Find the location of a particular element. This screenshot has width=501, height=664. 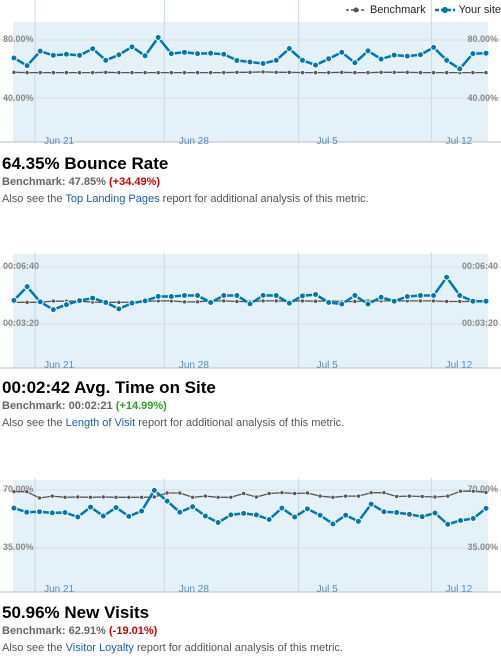

length-of-visit-link: Length of Visit is located at coordinates (100, 423).